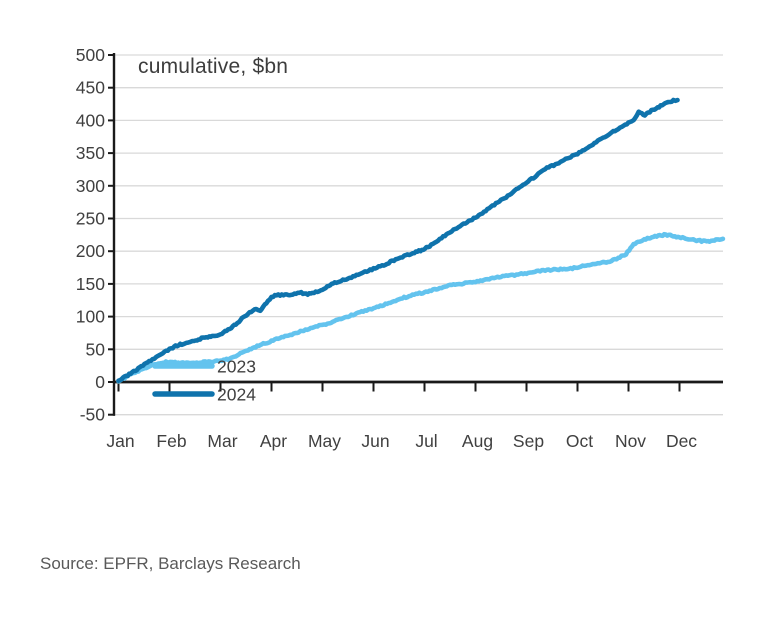 This screenshot has width=780, height=619. Describe the element at coordinates (273, 441) in the screenshot. I see `x-tick-label: Apr` at that location.